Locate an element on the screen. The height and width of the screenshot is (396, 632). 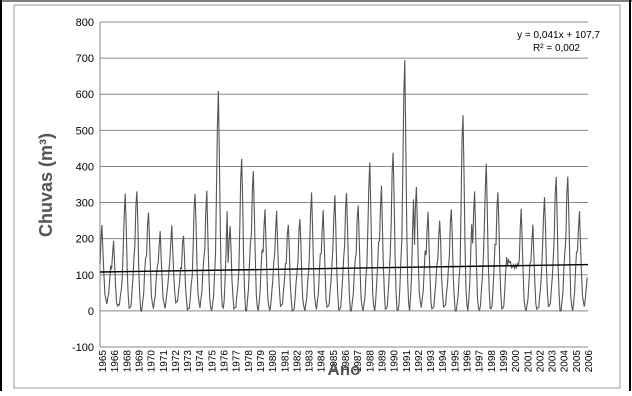
x-tick-label: 1990 is located at coordinates (395, 361).